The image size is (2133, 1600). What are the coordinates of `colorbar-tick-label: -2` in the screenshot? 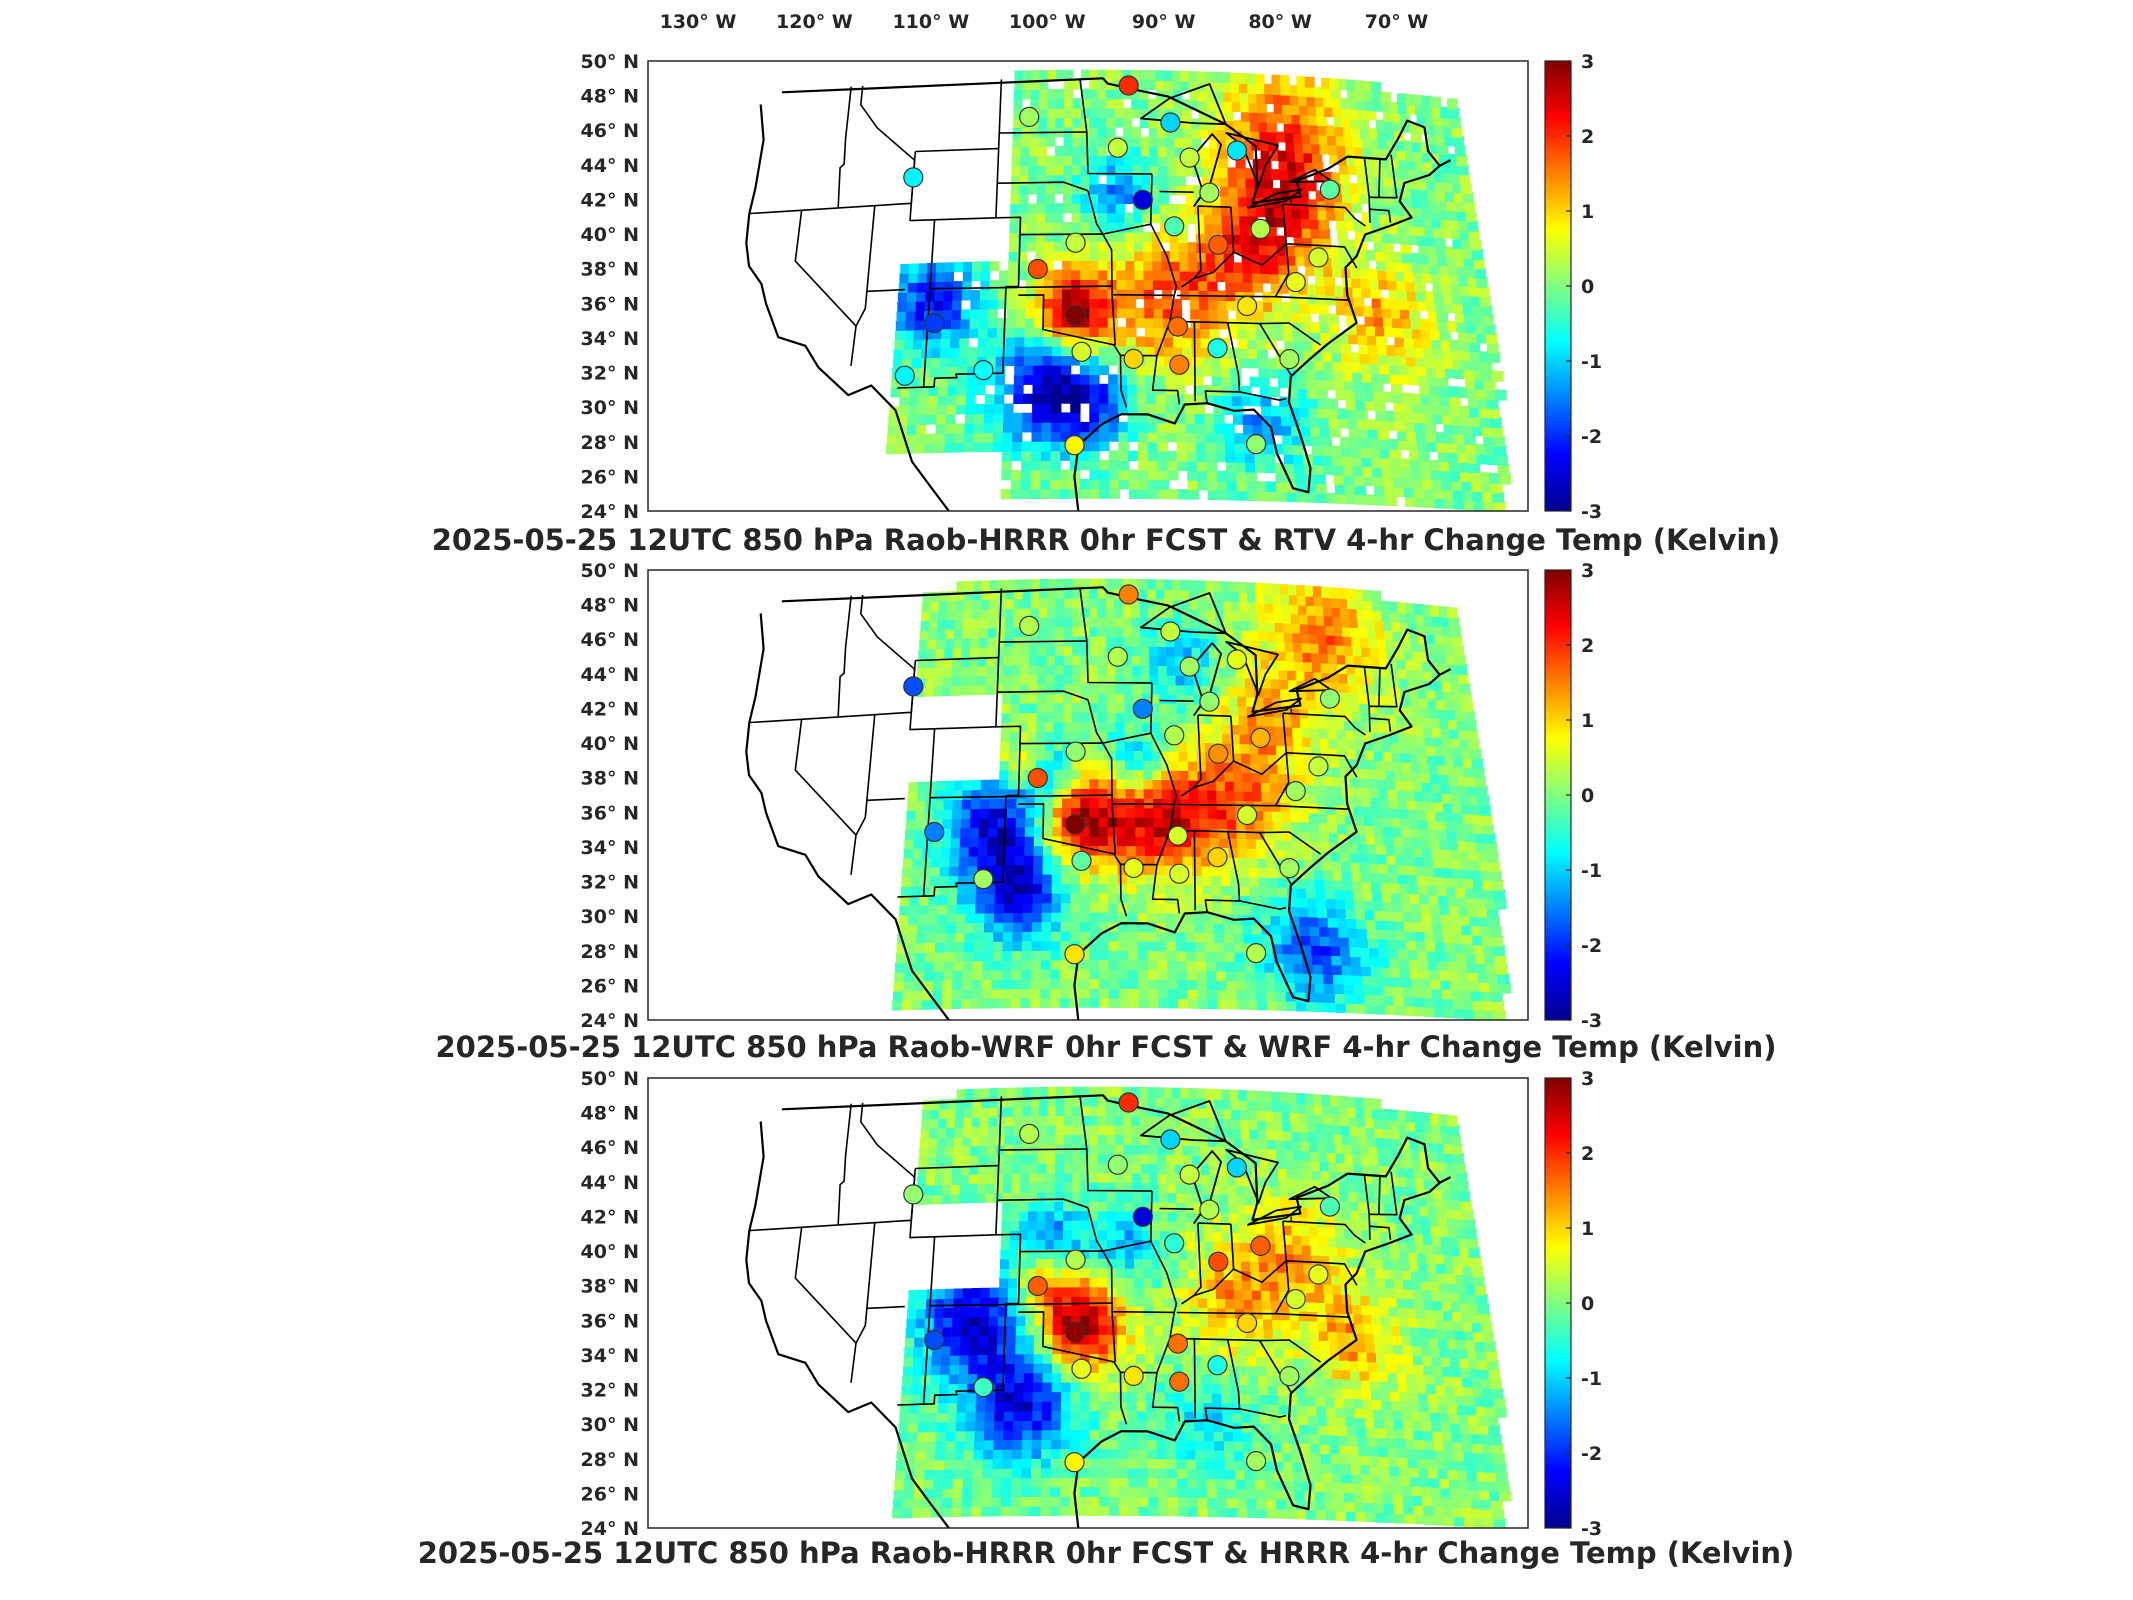 It's located at (1591, 1454).